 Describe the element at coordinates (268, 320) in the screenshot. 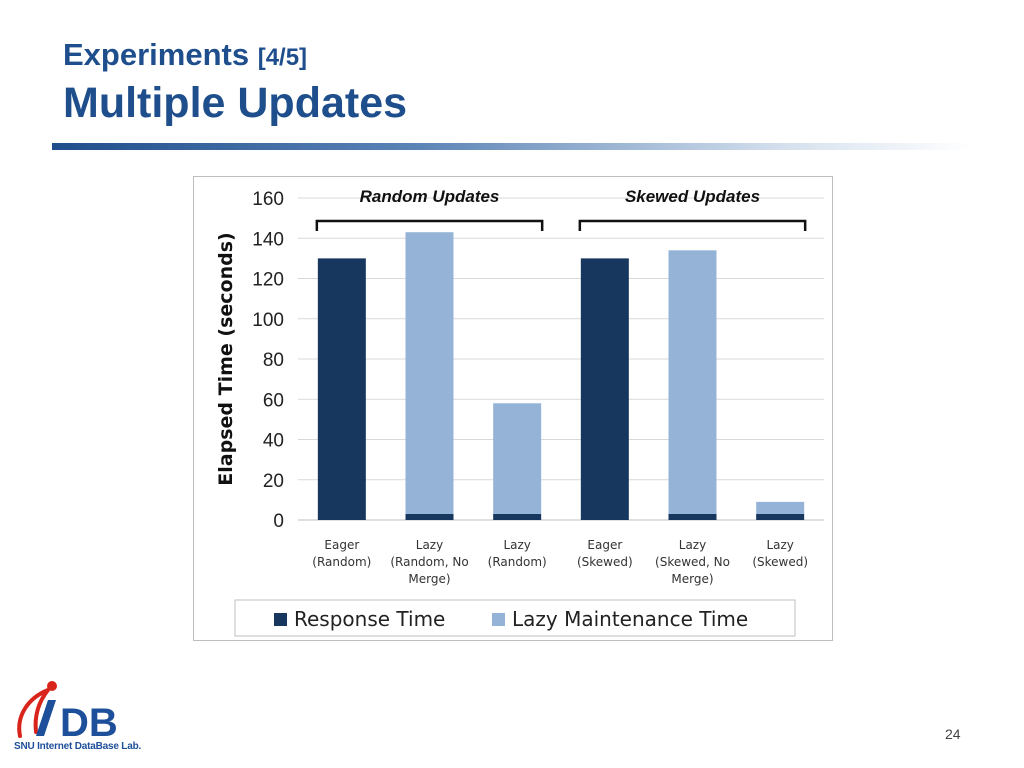

I see `y-tick-label: 100` at that location.